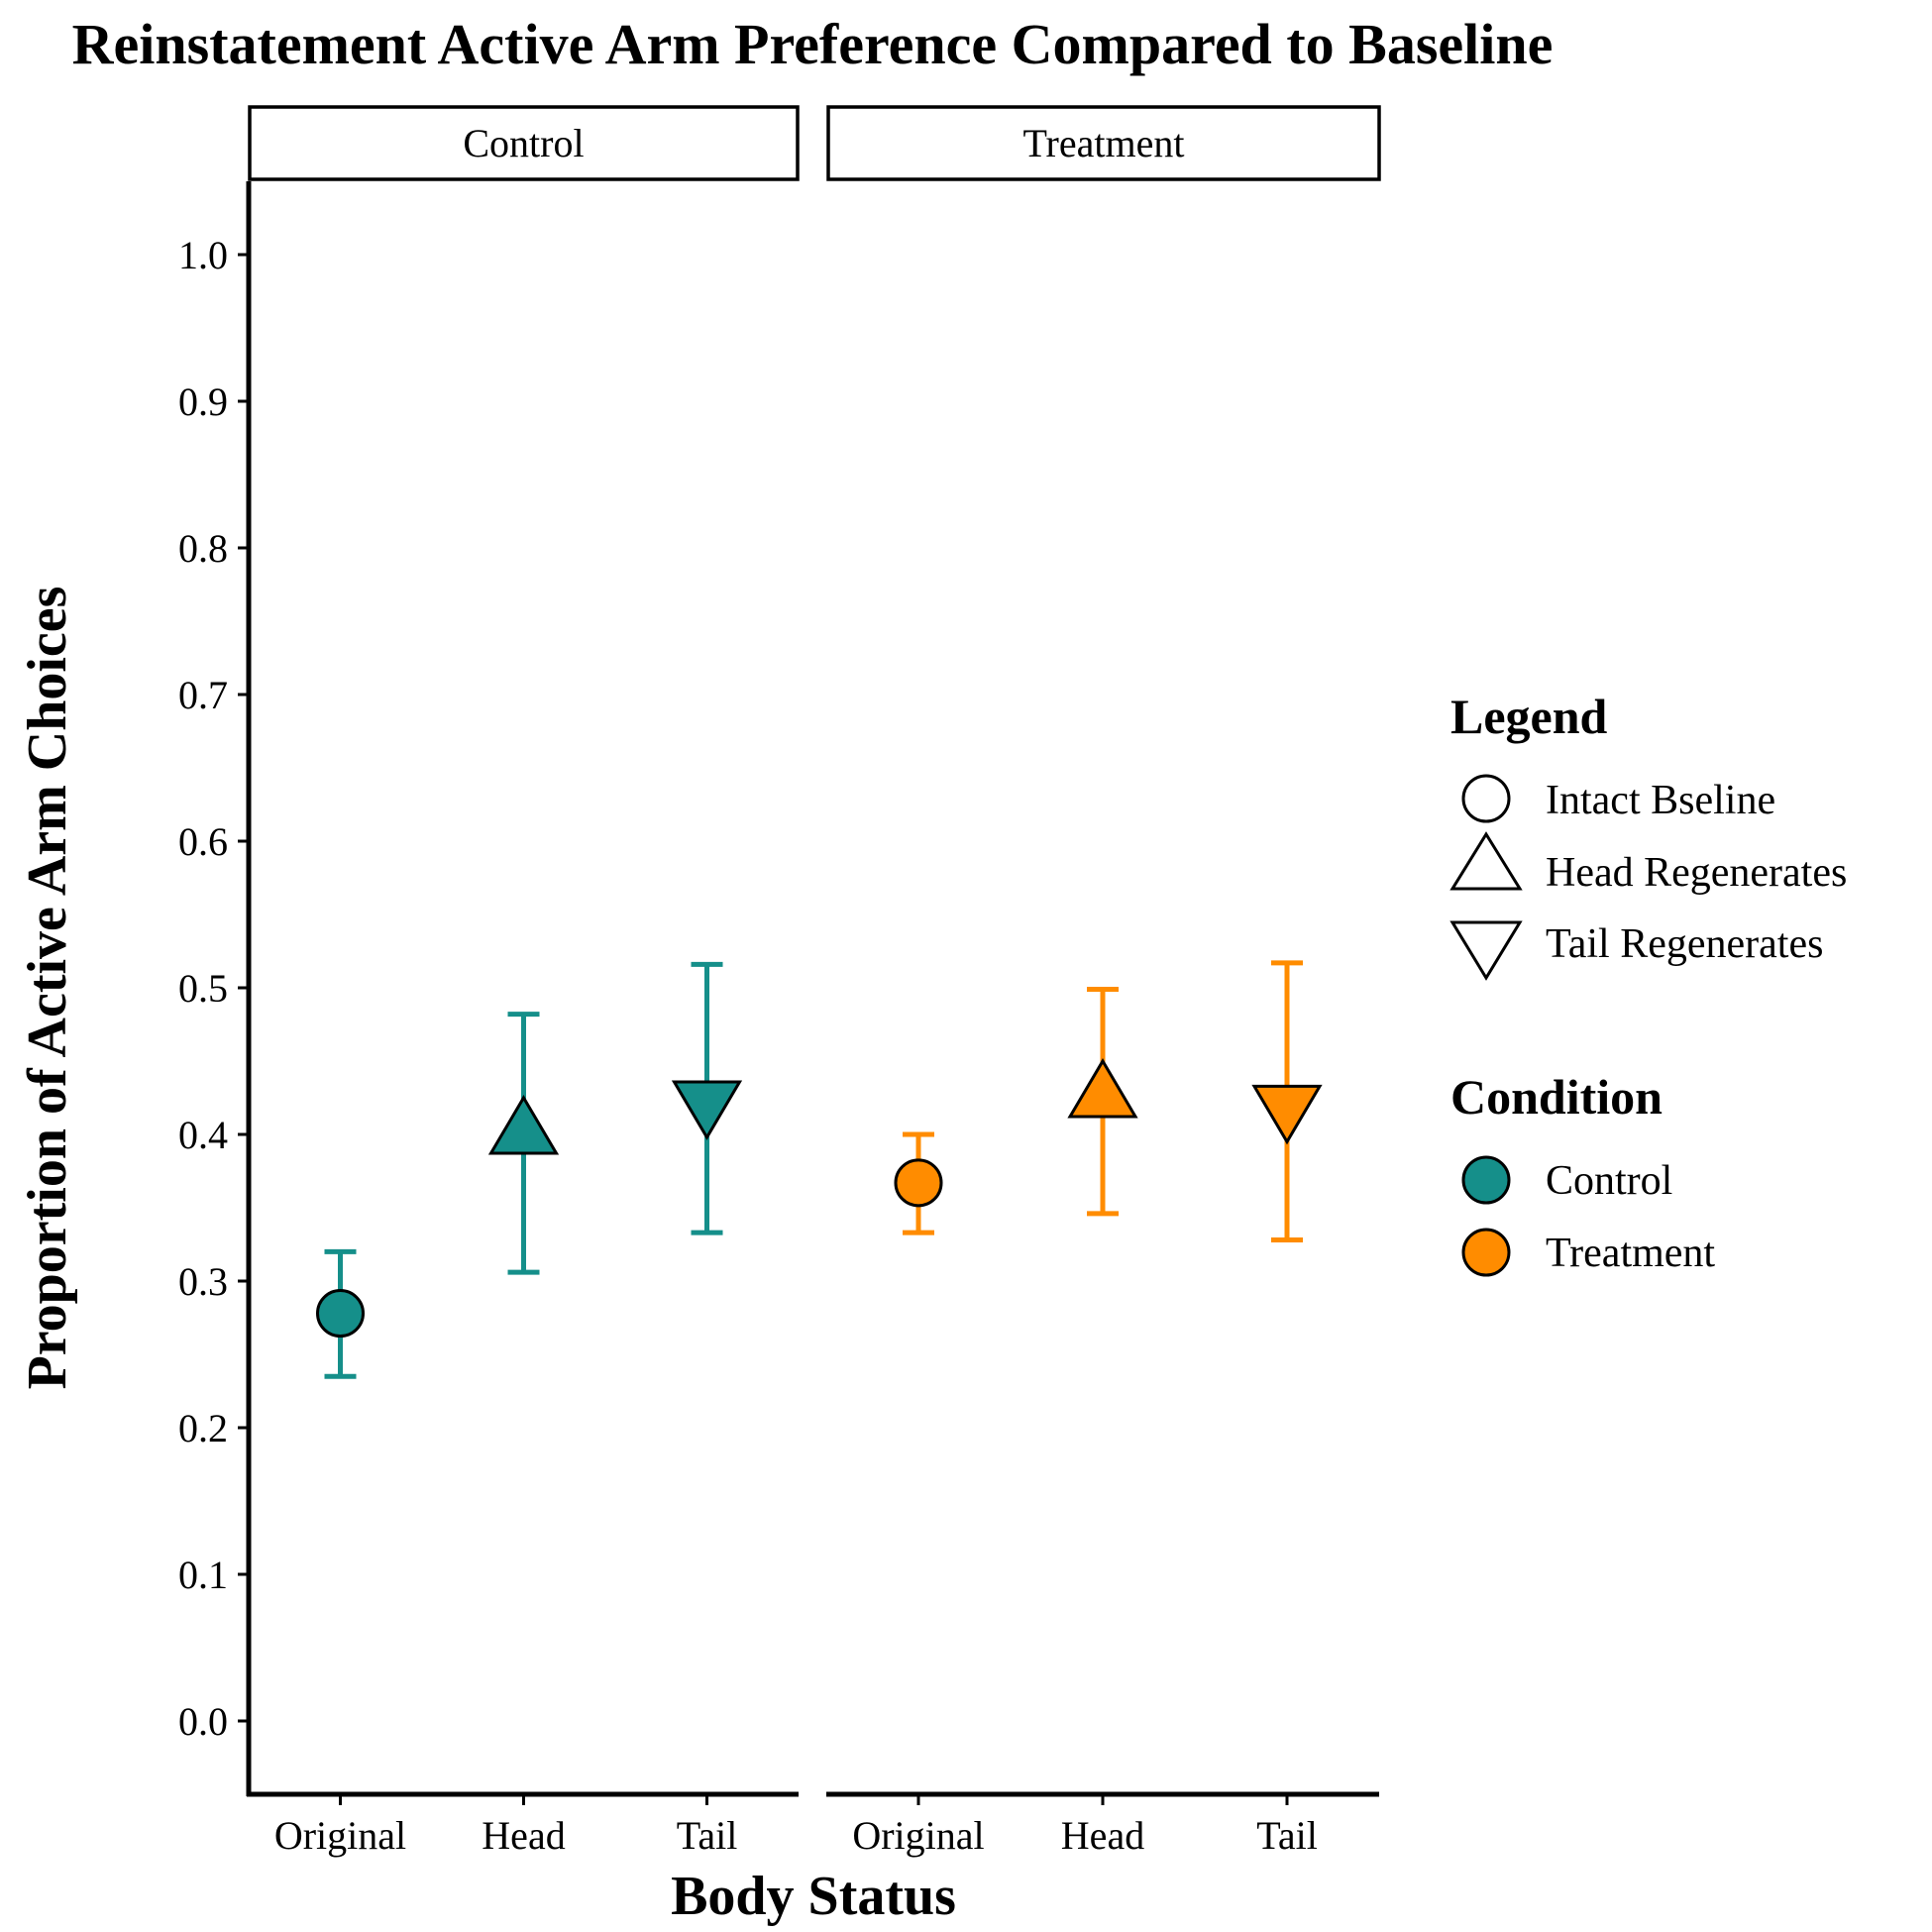 This screenshot has width=1932, height=1932. I want to click on legend-color-label-control: Control, so click(1609, 1181).